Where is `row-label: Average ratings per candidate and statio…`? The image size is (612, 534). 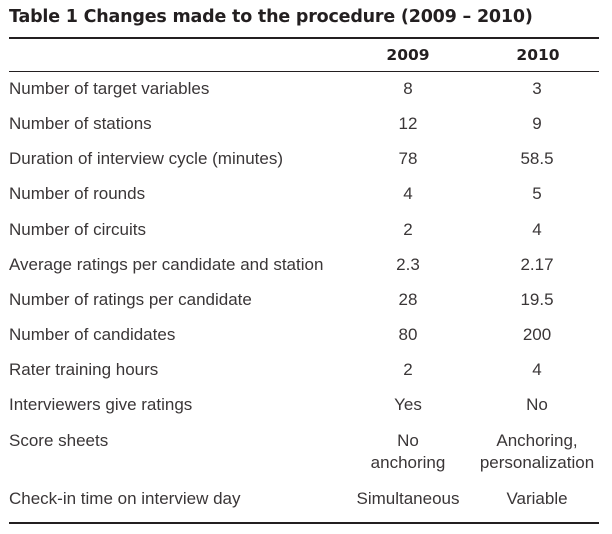 row-label: Average ratings per candidate and statio… is located at coordinates (166, 264).